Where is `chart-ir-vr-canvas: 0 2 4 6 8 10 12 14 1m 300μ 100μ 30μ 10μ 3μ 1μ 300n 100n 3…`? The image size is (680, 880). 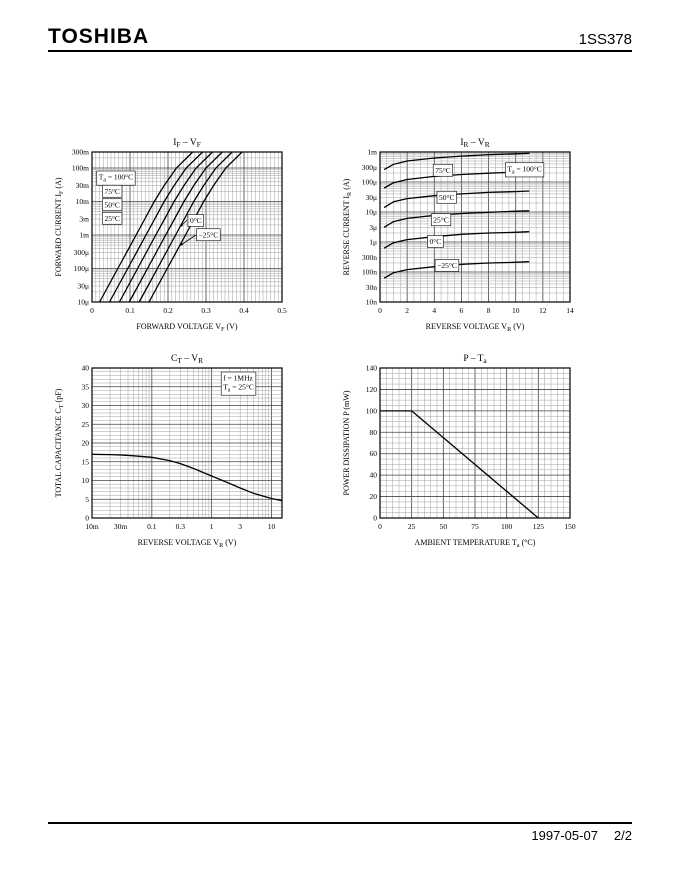 chart-ir-vr-canvas: 0 2 4 6 8 10 12 14 1m 300μ 100μ 30μ 10μ 3μ 1μ 300n 100n 3… is located at coordinates (458, 235).